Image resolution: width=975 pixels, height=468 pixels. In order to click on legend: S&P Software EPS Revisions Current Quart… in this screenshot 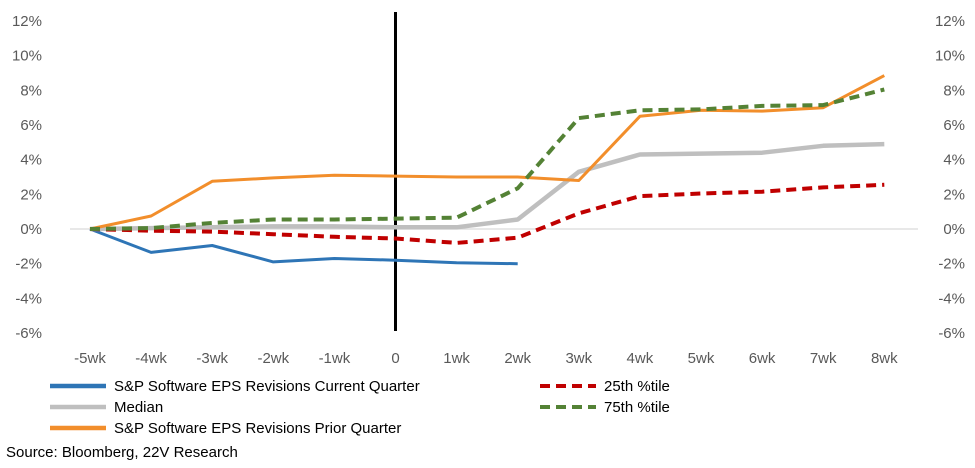, I will do `click(360, 407)`.